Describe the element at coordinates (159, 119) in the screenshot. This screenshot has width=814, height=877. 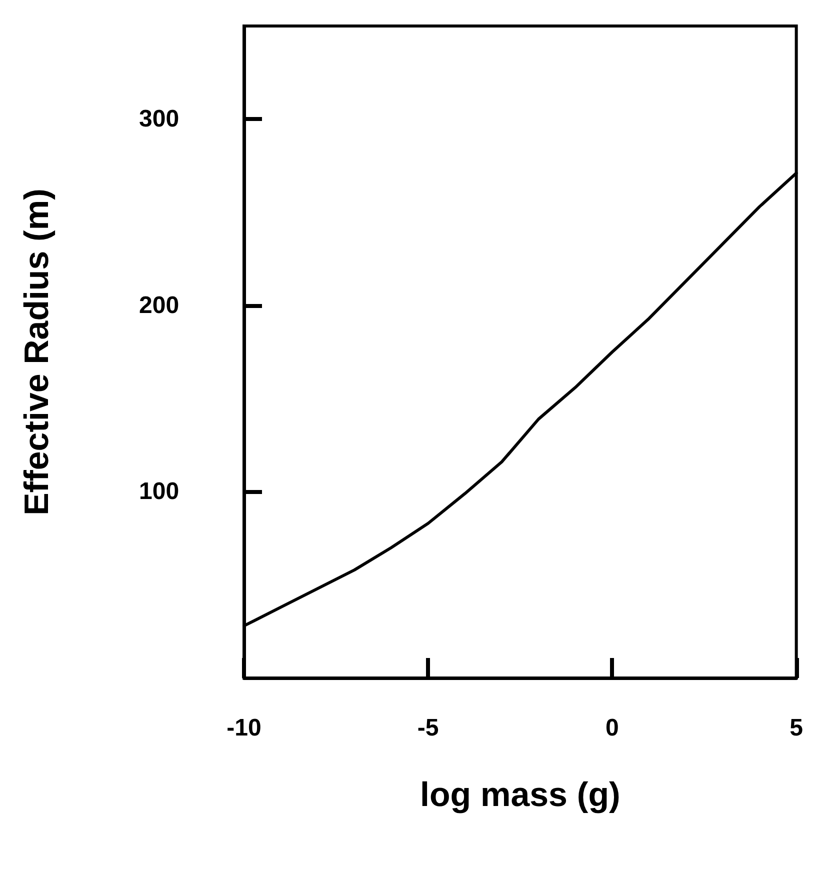
I see `y-tick-label: 300` at that location.